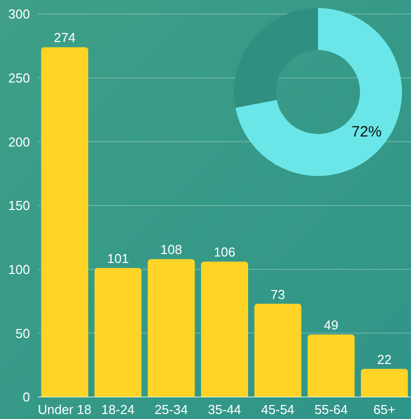 The width and height of the screenshot is (411, 419). Describe the element at coordinates (19, 142) in the screenshot. I see `y-tick-label: 200` at that location.